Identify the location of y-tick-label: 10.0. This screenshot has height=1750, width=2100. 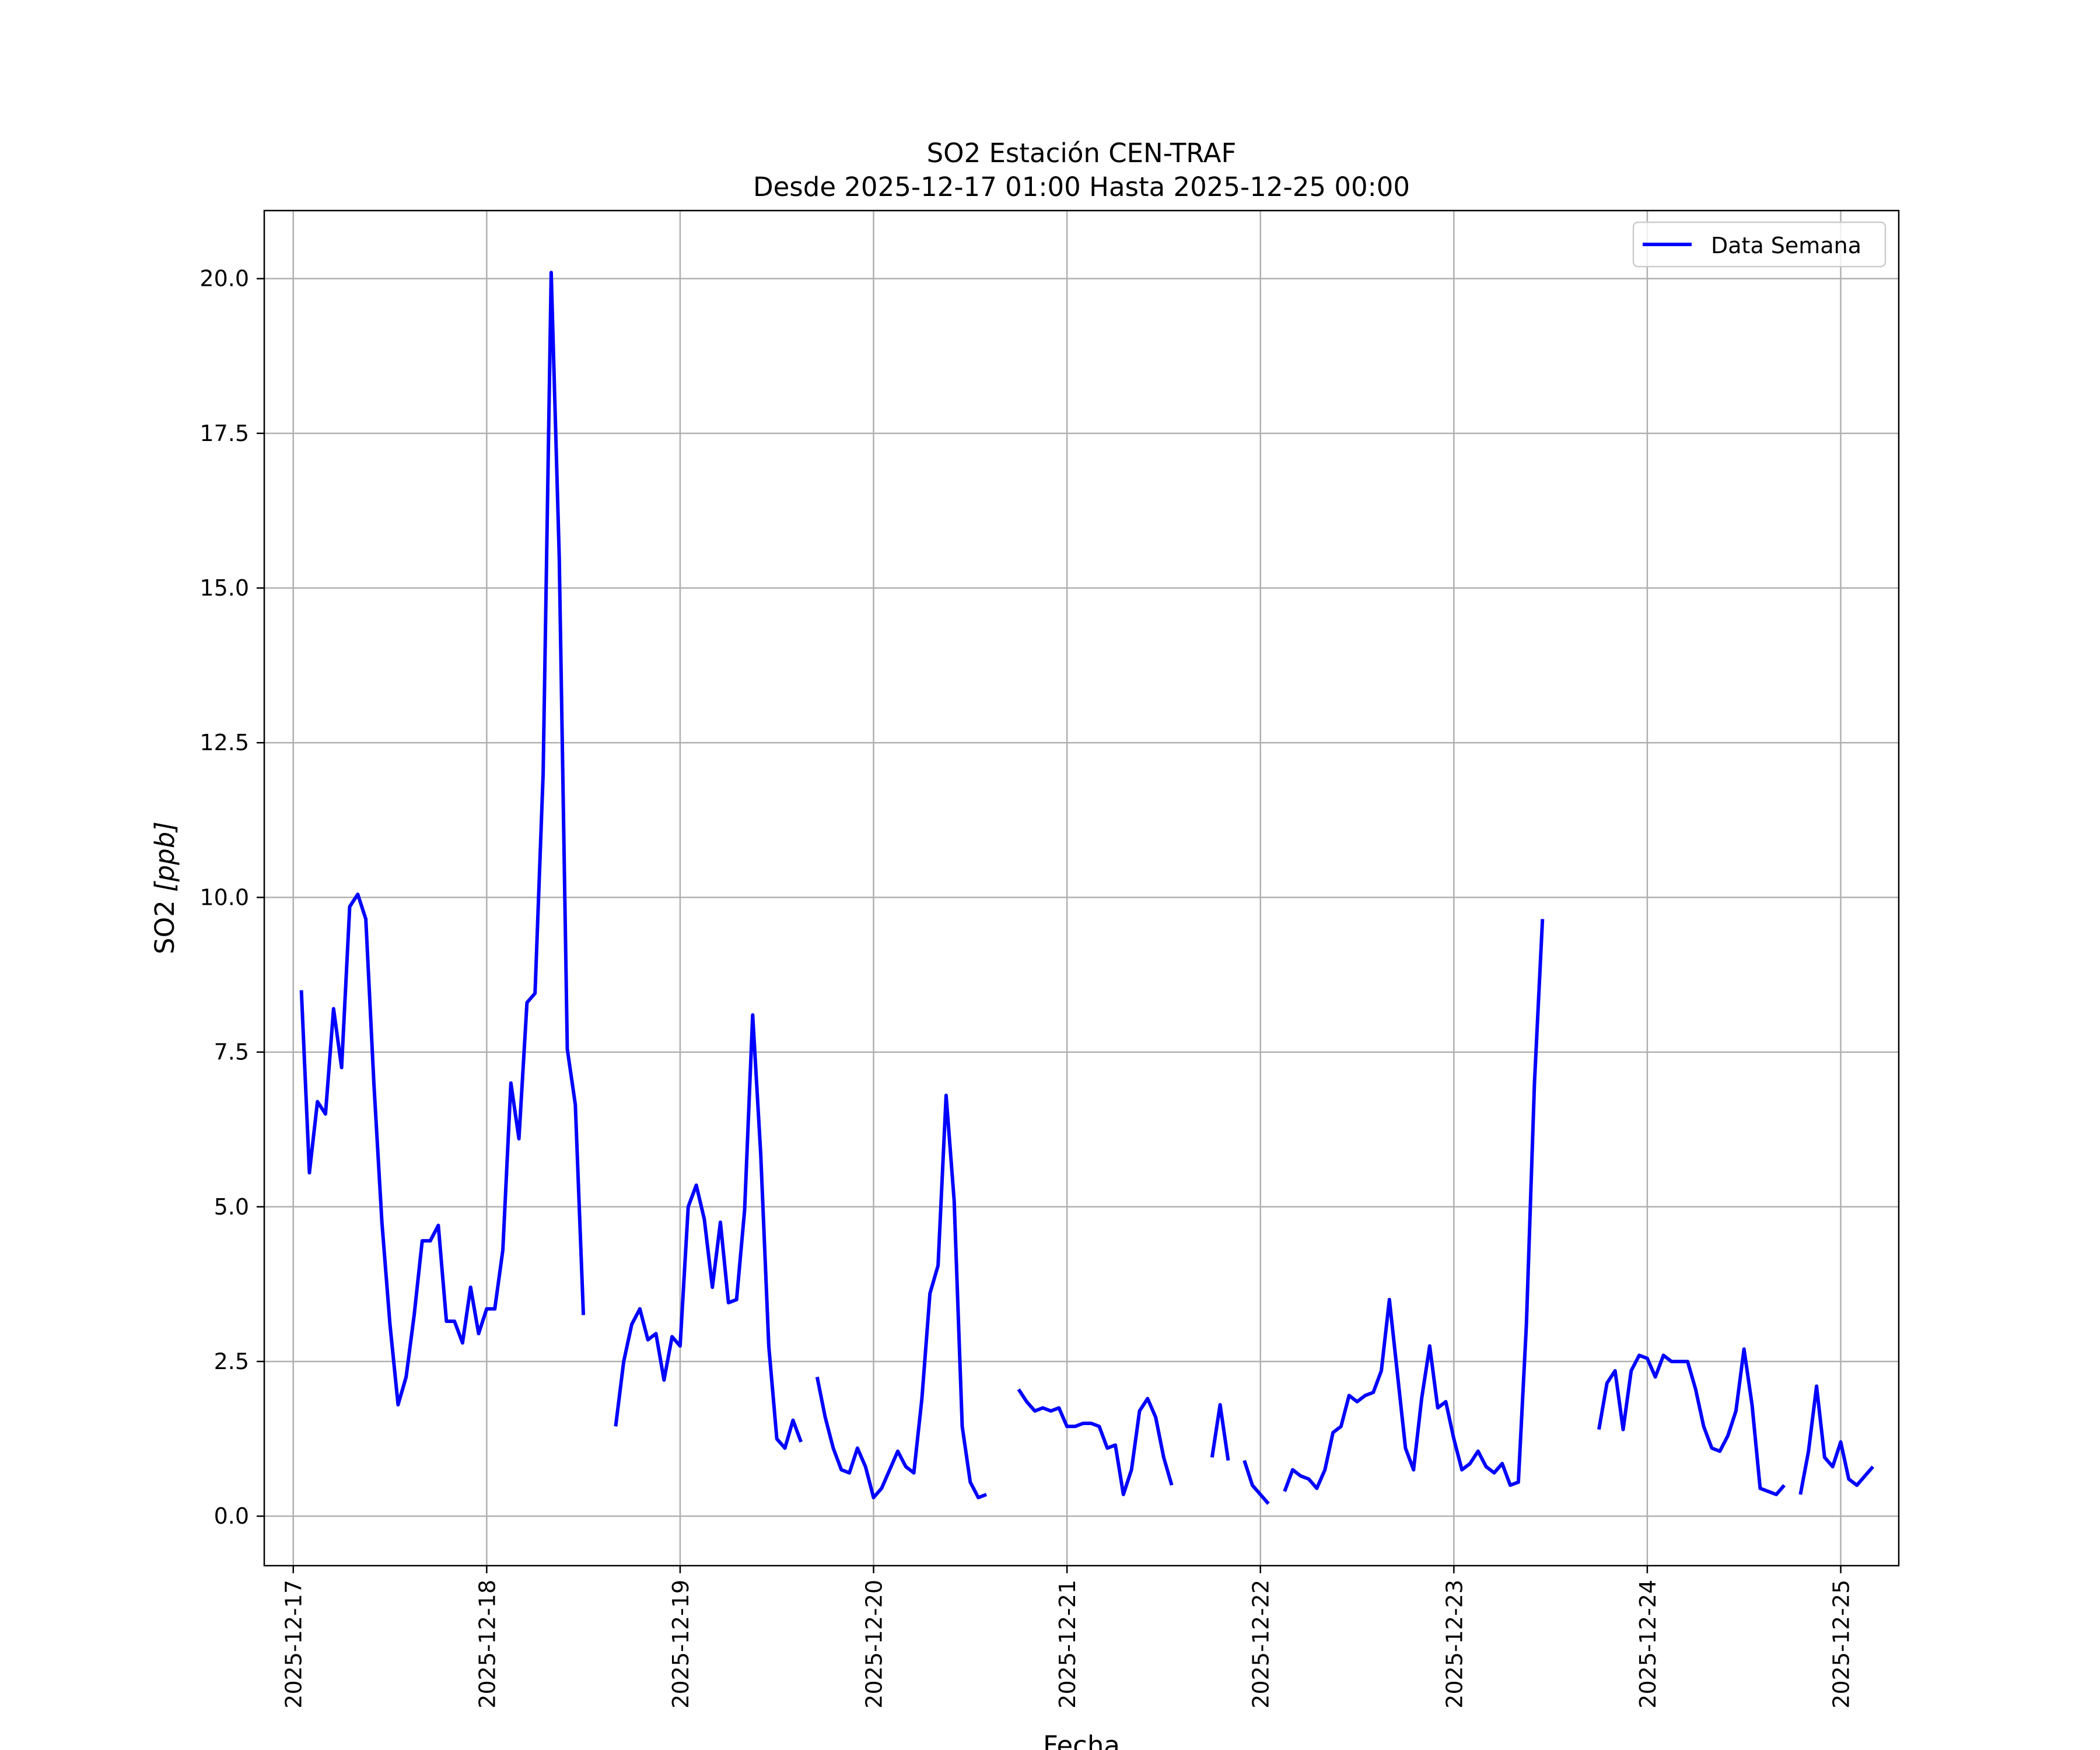
(224, 897).